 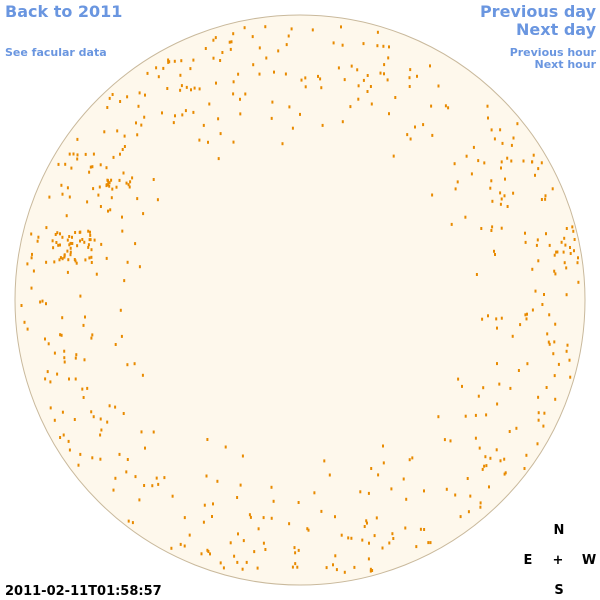 What do you see at coordinates (63, 11) in the screenshot?
I see `back-link: Back to 2011` at bounding box center [63, 11].